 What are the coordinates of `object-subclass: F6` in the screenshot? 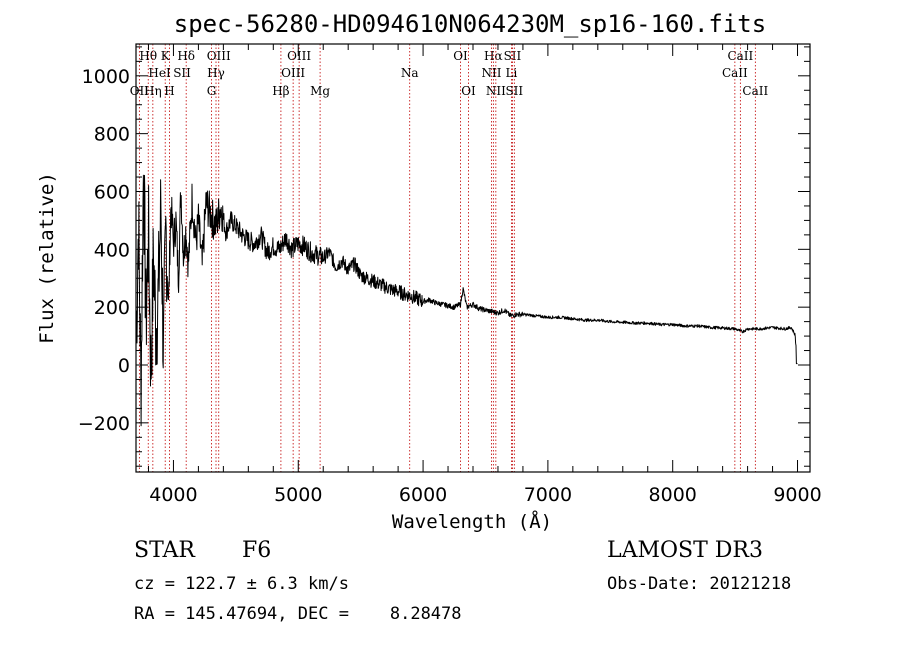 It's located at (257, 550).